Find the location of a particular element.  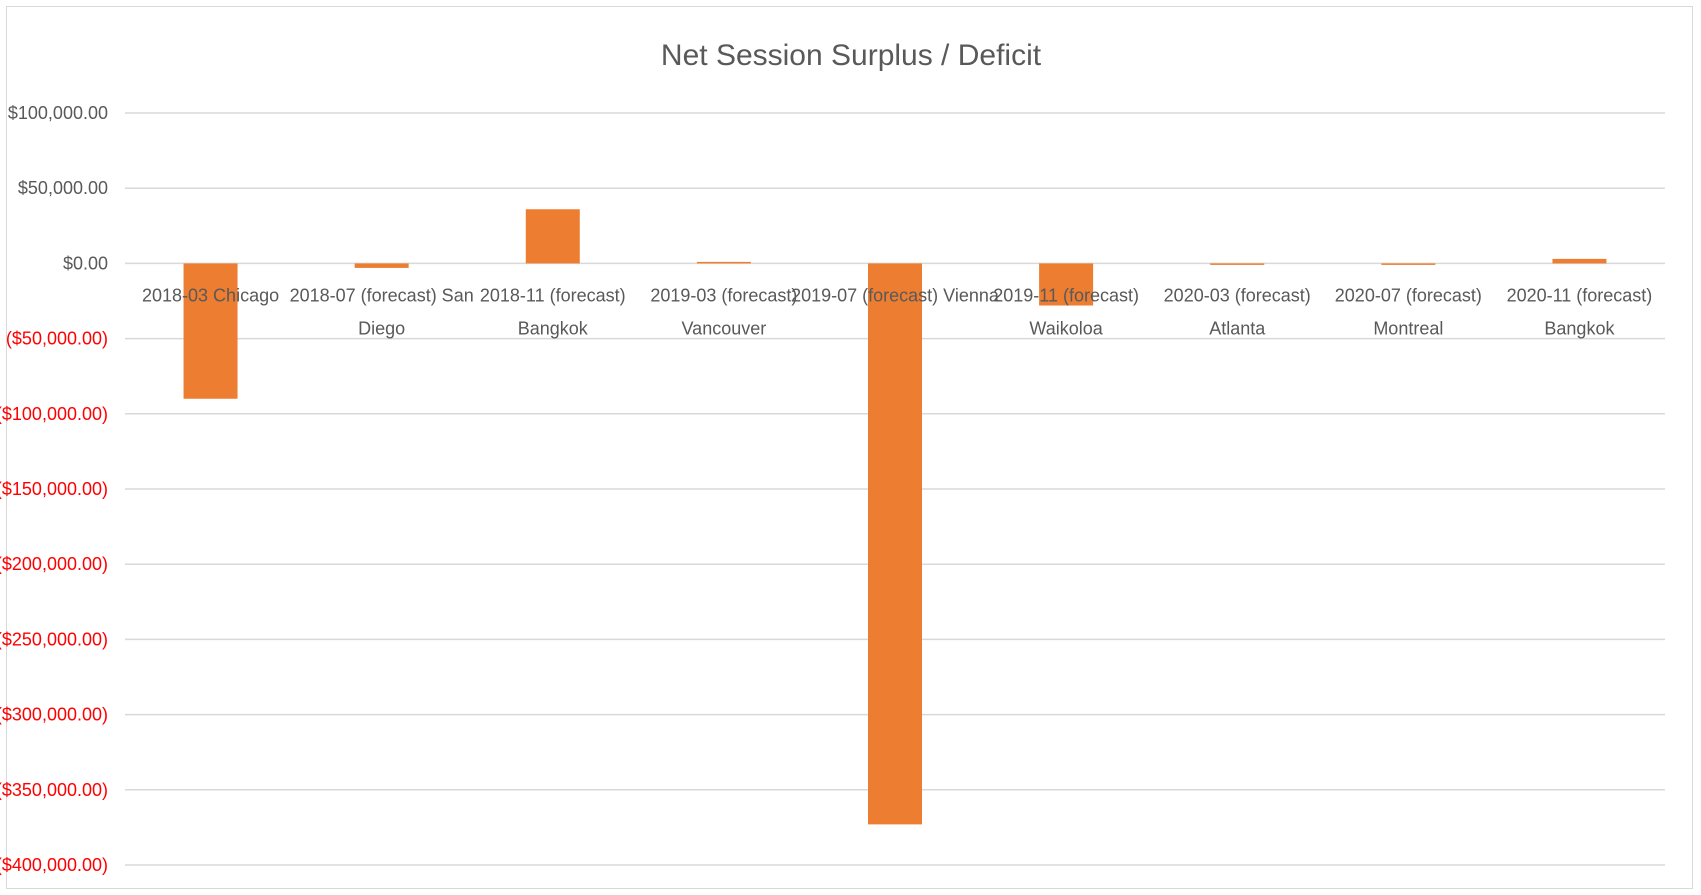

category-label-line: 2019-07 (forecast) Vienna is located at coordinates (895, 295).